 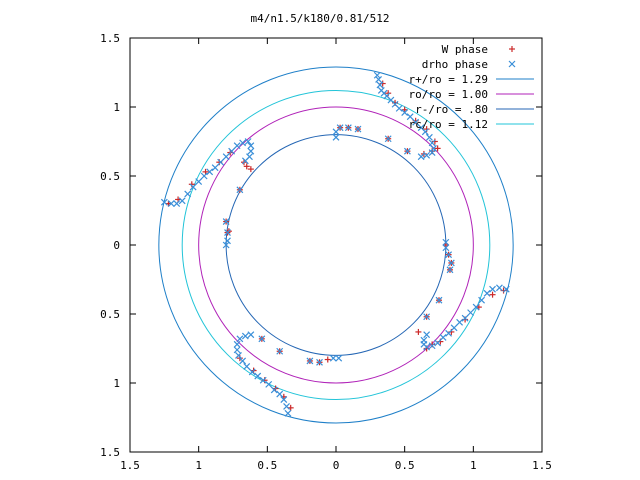 What do you see at coordinates (319, 18) in the screenshot?
I see `chart-title: m4/n1.5/k180/0.81/512` at bounding box center [319, 18].